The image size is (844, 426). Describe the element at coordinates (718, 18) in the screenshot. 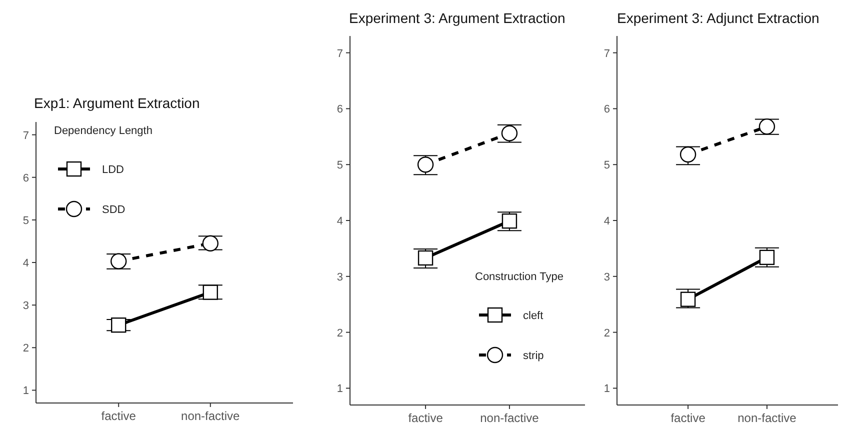

I see `chart-title: Experiment 3: Adjunct Extraction` at that location.